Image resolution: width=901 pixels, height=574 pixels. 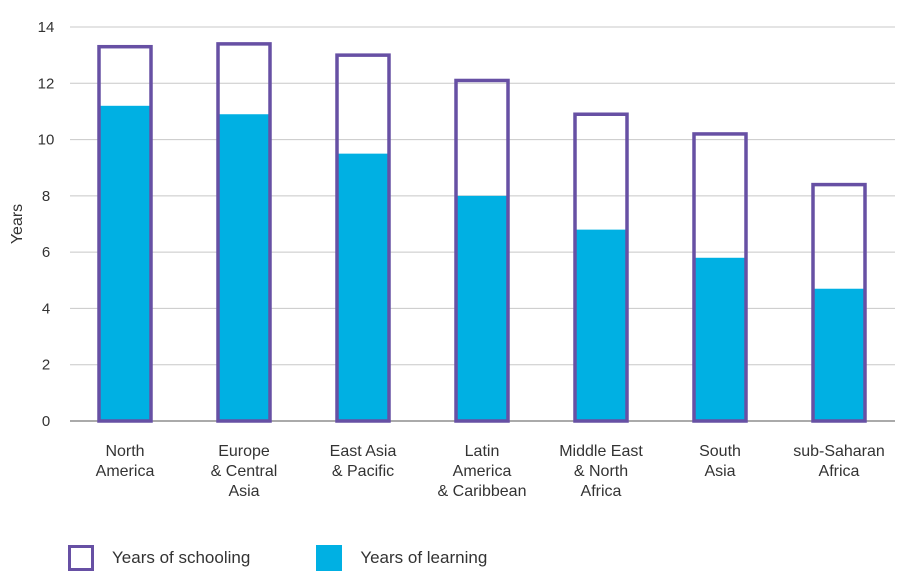 I want to click on category-label: South Asia, so click(x=720, y=461).